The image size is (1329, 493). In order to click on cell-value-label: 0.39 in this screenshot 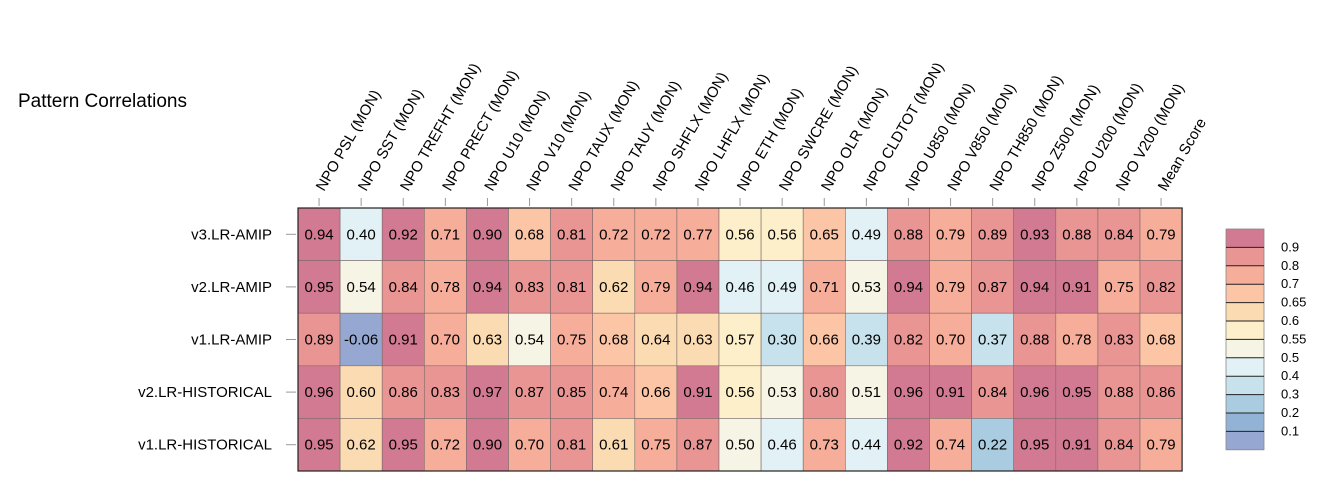, I will do `click(866, 340)`.